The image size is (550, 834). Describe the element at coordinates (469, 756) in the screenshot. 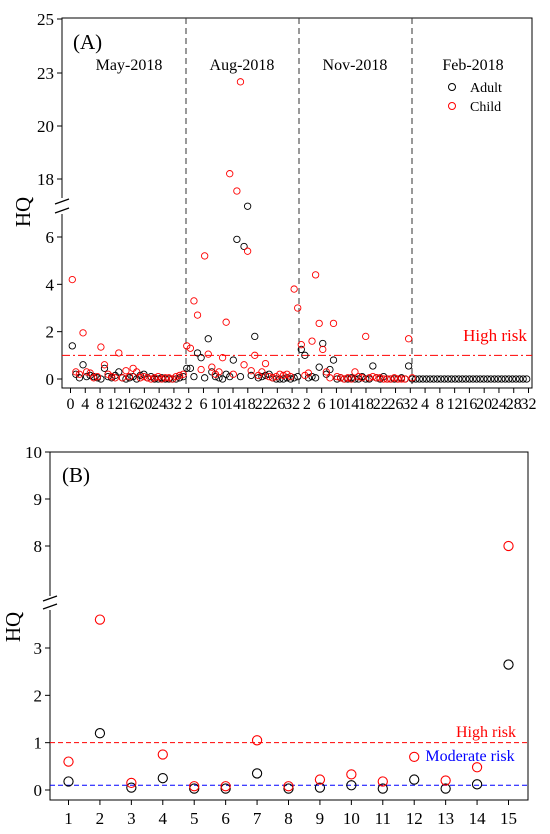

I see `moderate-risk-label: Moderate risk` at that location.